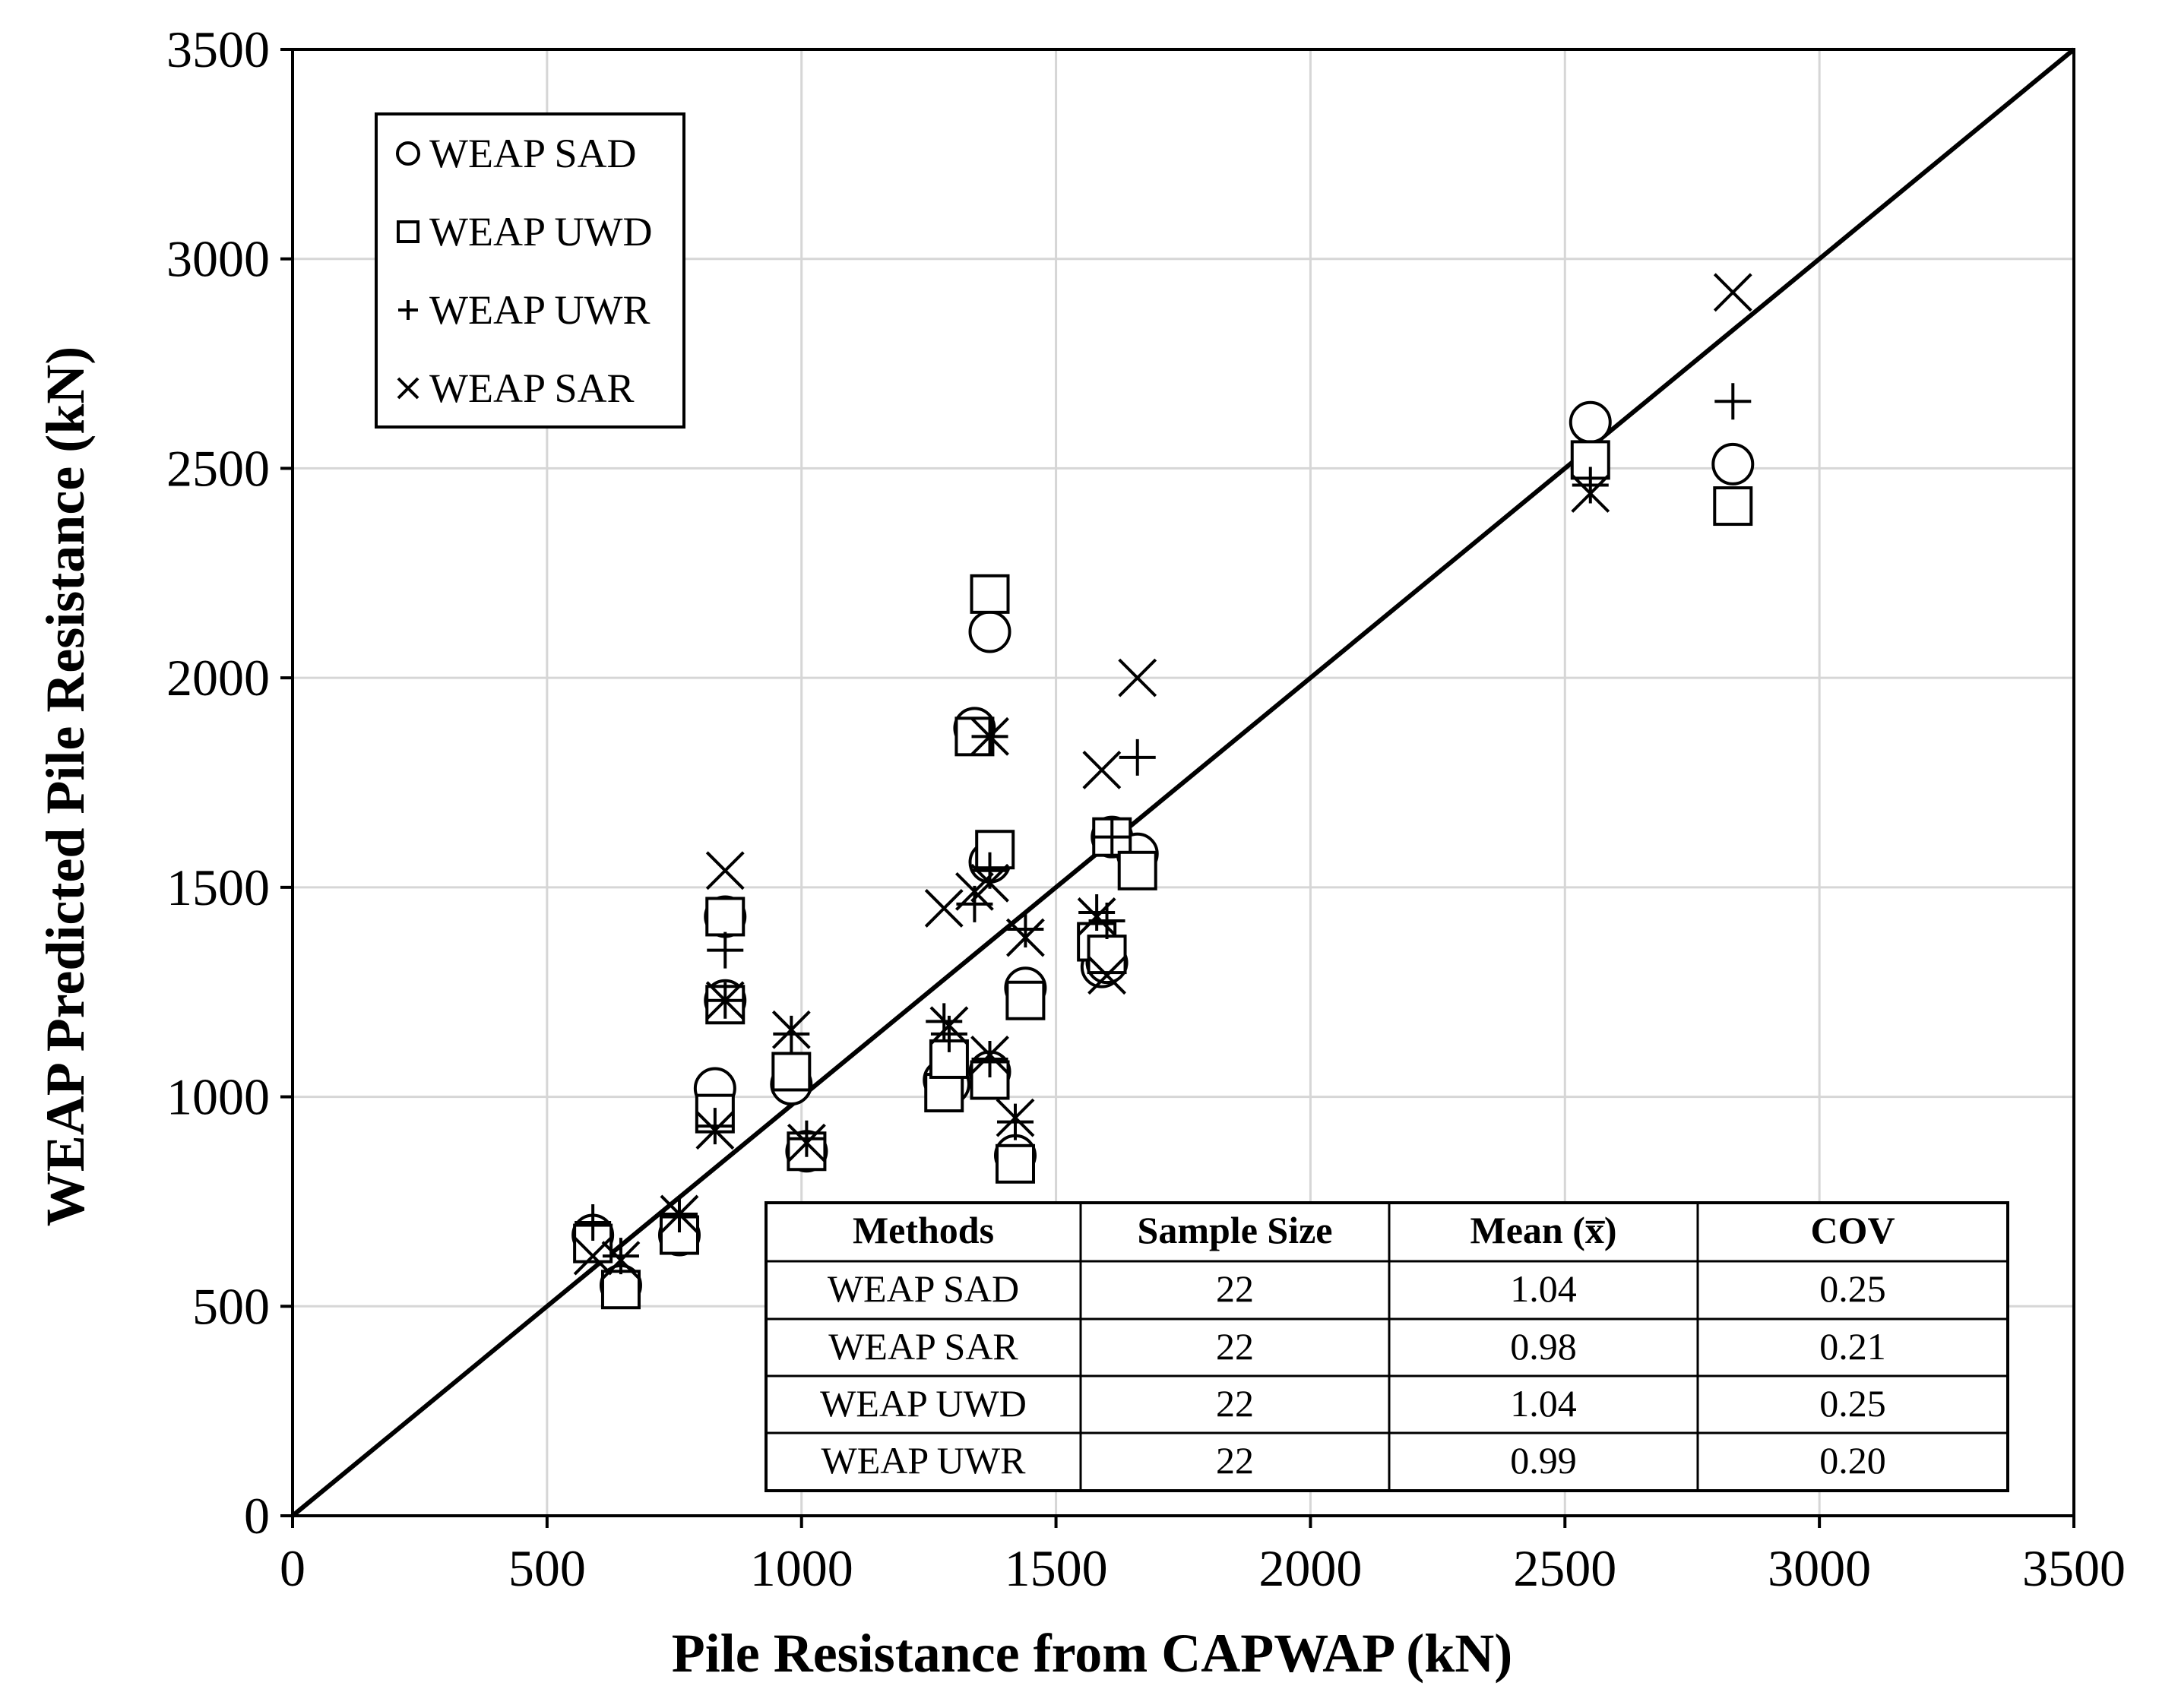 The width and height of the screenshot is (2159, 1708). Describe the element at coordinates (1235, 1230) in the screenshot. I see `table-header-cell: Sample Size` at that location.